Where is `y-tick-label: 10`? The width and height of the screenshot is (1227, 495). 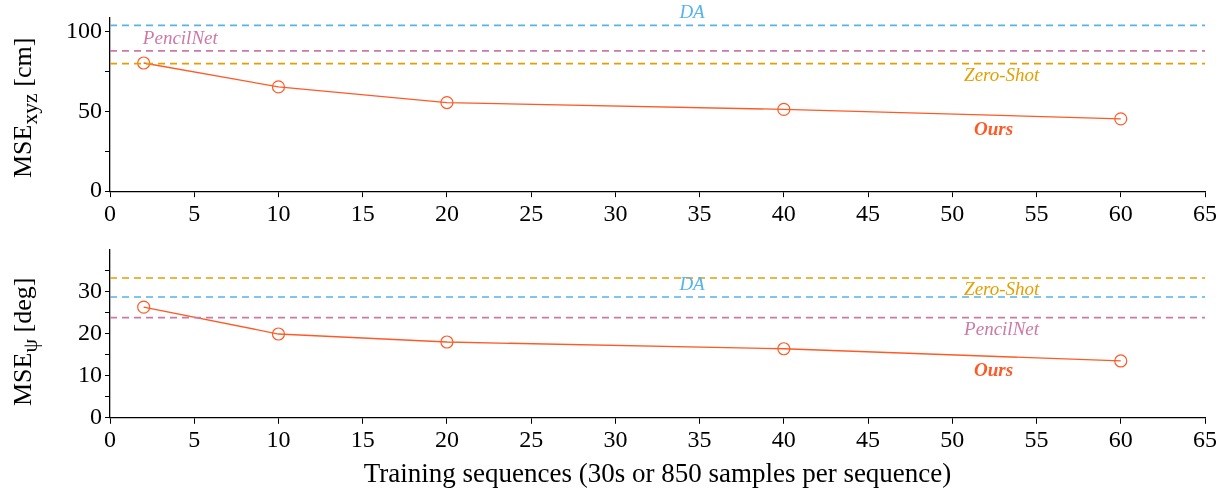
y-tick-label: 10 is located at coordinates (90, 374).